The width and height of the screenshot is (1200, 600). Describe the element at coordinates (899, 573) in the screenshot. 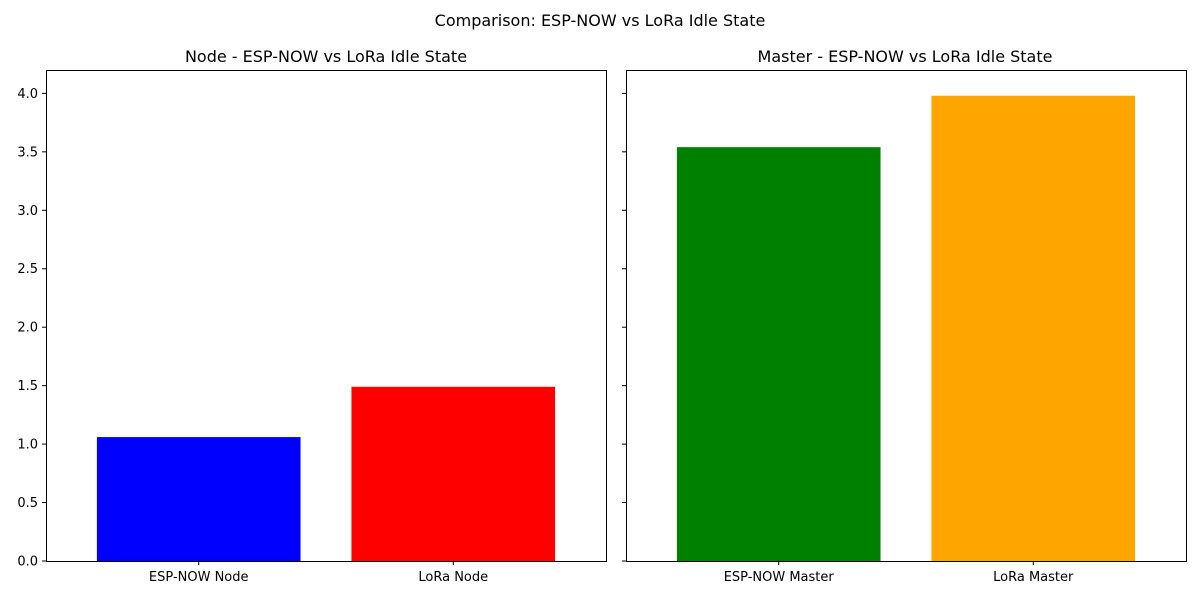

I see `x-axis-master: ESP-NOW Master LoRa Master` at that location.